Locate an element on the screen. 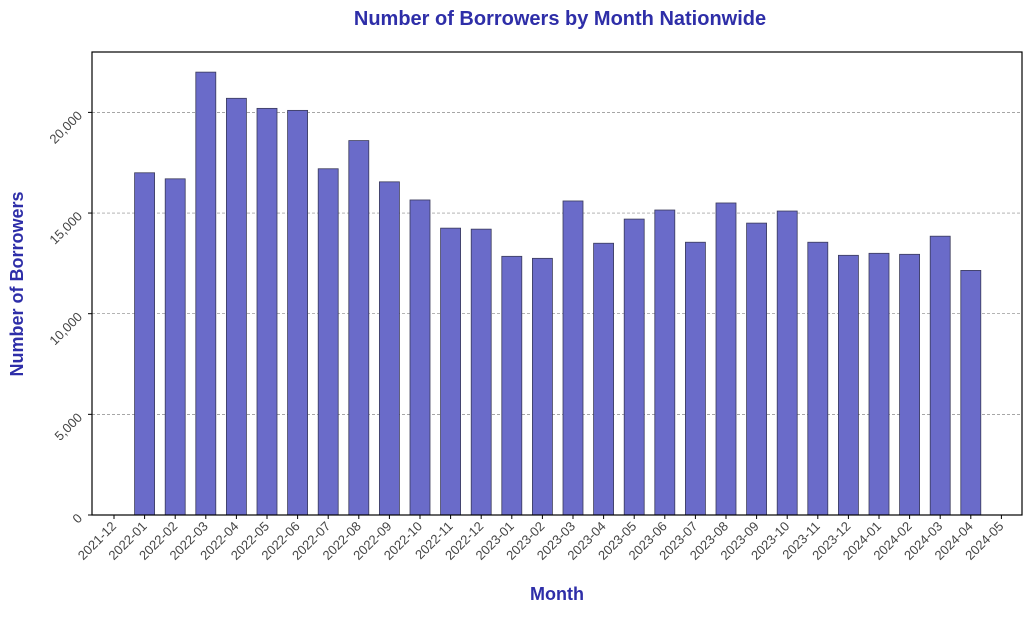 The height and width of the screenshot is (618, 1031). x-axis-title: Month is located at coordinates (557, 594).